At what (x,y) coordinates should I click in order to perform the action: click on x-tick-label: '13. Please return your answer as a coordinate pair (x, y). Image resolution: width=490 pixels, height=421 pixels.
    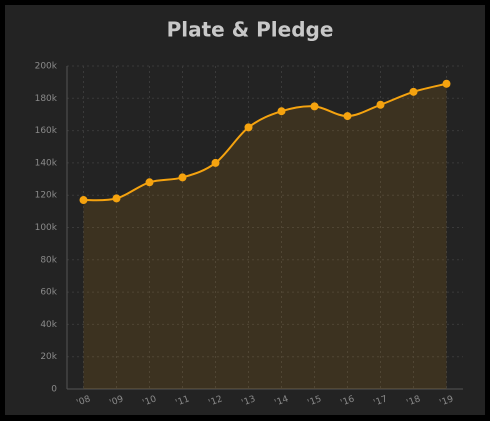
    Looking at the image, I should click on (248, 401).